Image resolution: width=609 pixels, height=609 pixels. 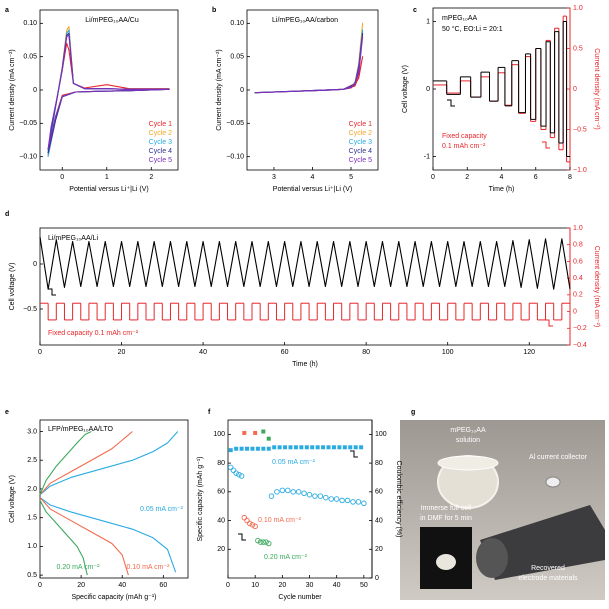 What do you see at coordinates (580, 328) in the screenshot?
I see `y2-tick-label: −0.2` at bounding box center [580, 328].